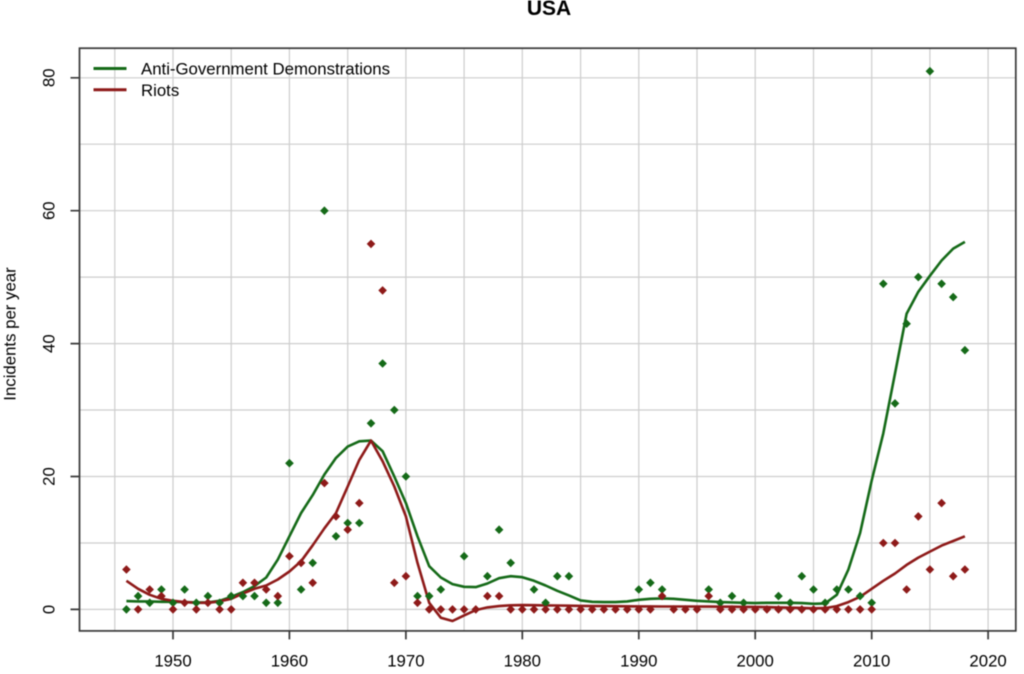 The image size is (1024, 674). Describe the element at coordinates (522, 661) in the screenshot. I see `svg-text: 1980` at that location.